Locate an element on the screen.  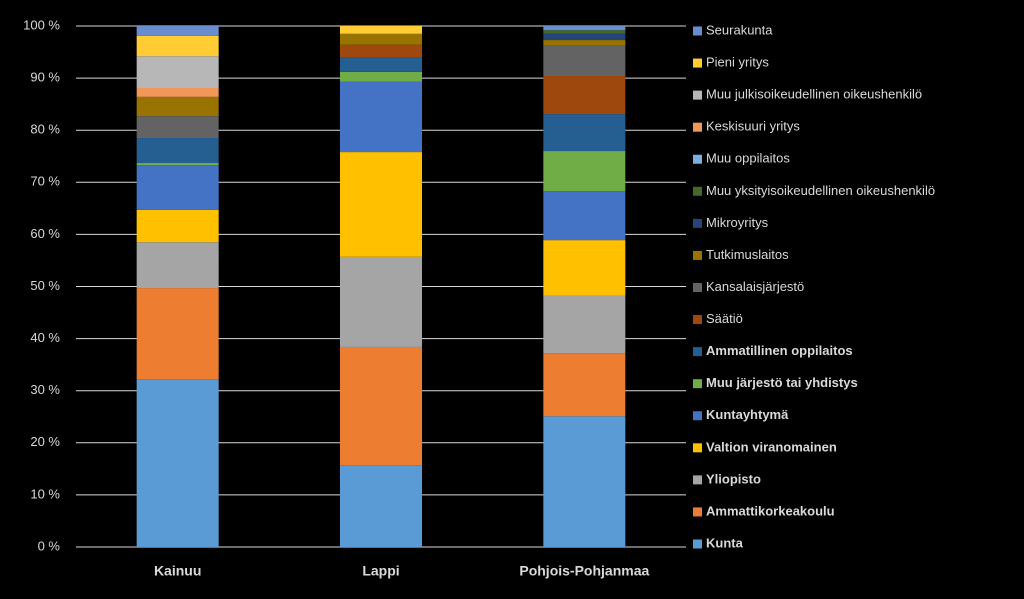
legend-label: Säätiö is located at coordinates (724, 318).